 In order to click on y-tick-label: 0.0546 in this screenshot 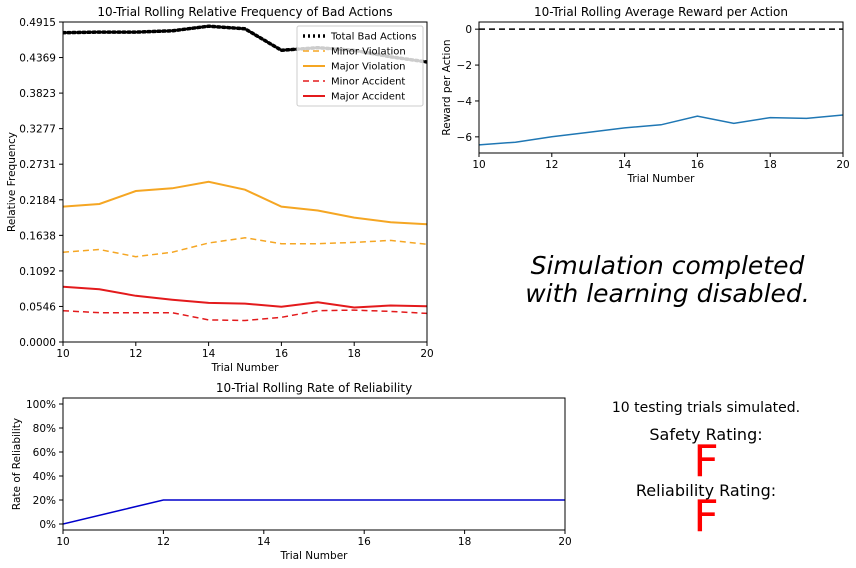, I will do `click(37, 307)`.